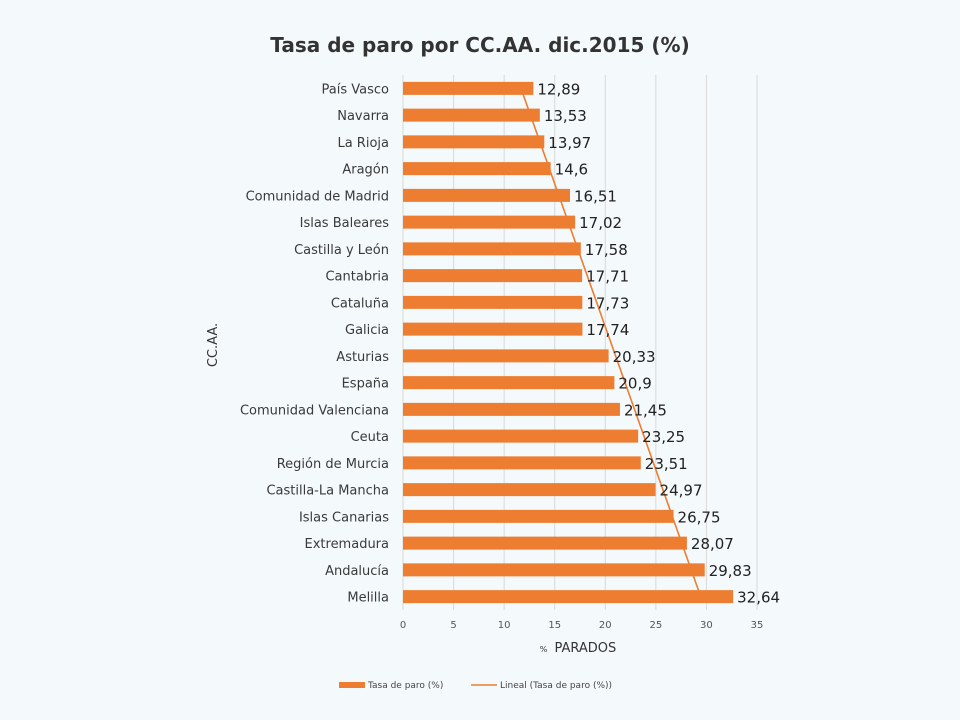 The image size is (960, 720). I want to click on chart-title: Tasa de paro por CC.AA. dic.2015 (%), so click(479, 45).